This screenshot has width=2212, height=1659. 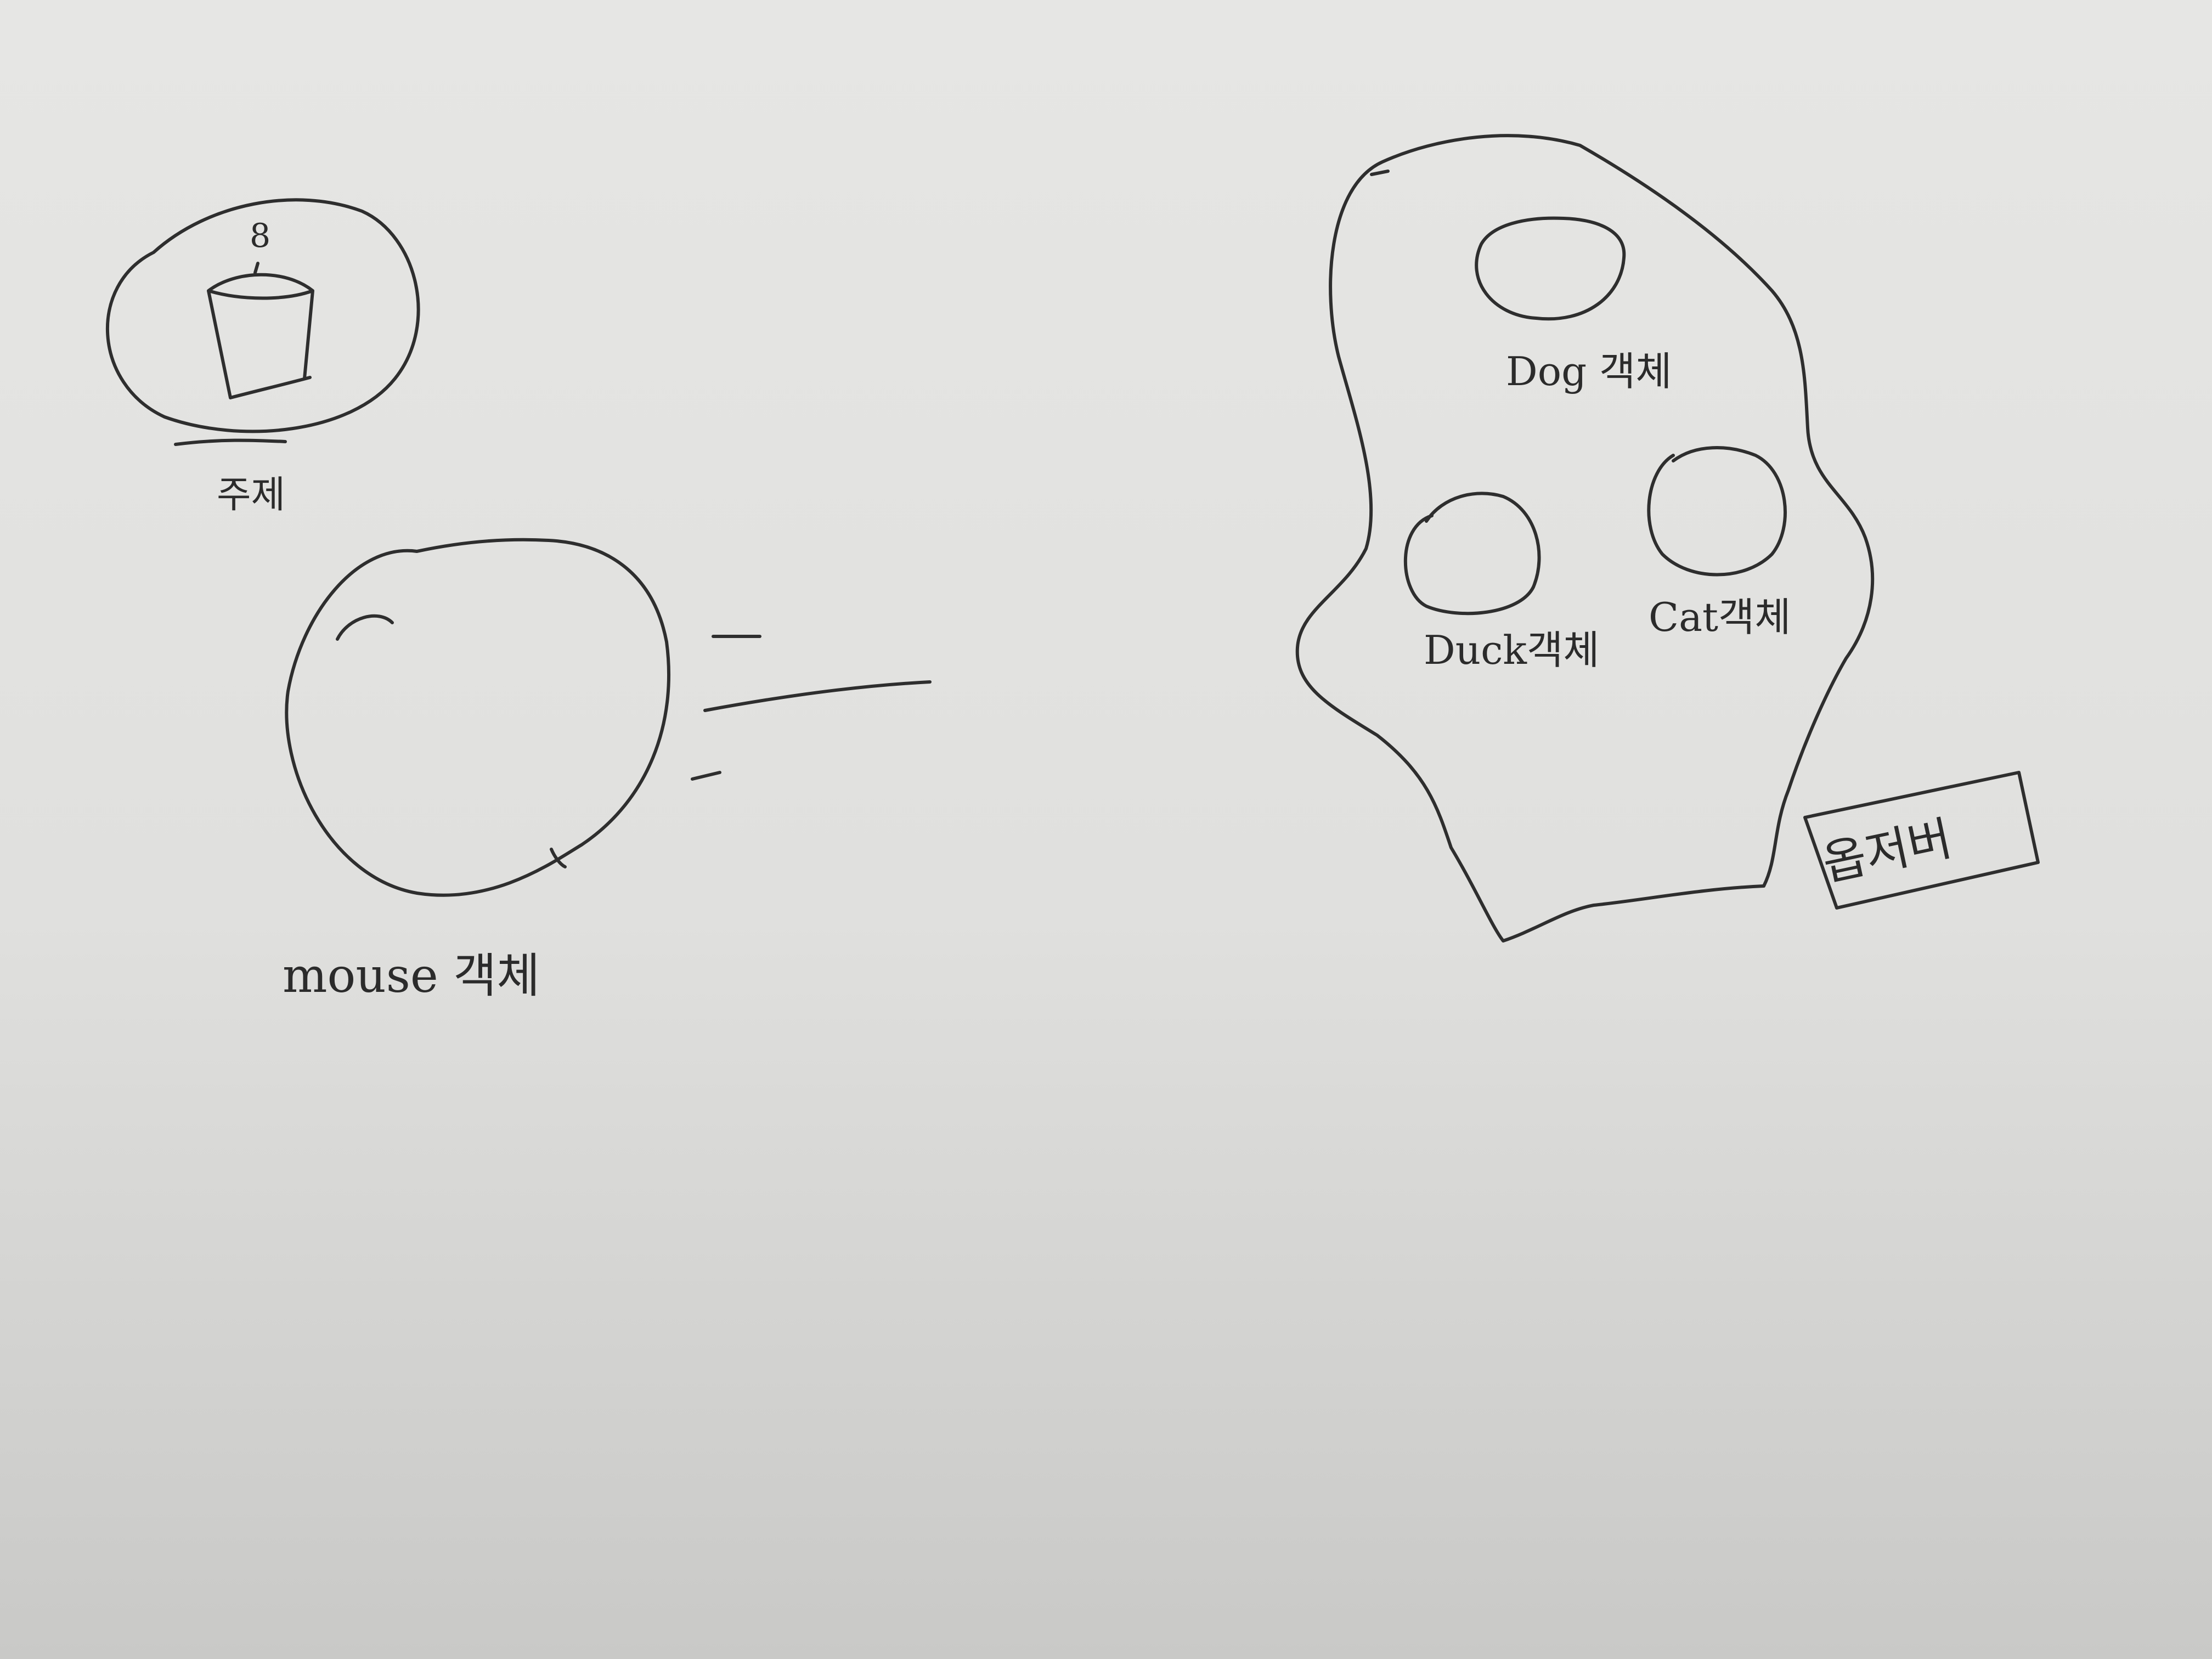 What do you see at coordinates (1720, 617) in the screenshot?
I see `cat-label: Cat객체` at bounding box center [1720, 617].